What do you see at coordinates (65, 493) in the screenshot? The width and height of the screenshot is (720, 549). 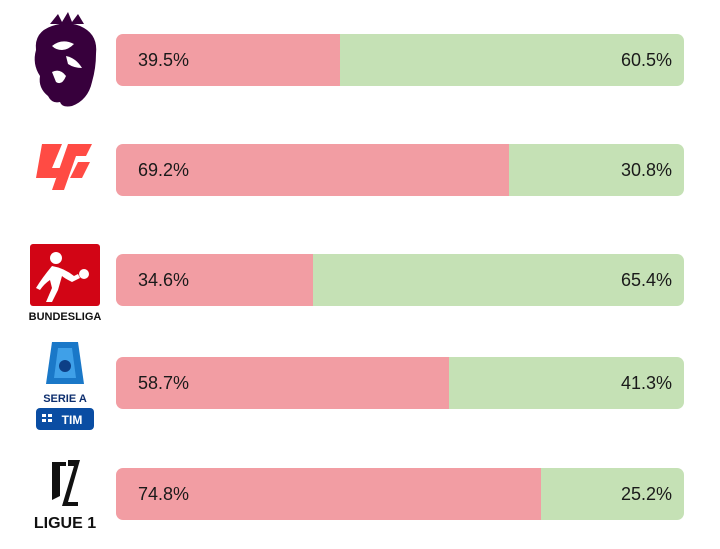 I see `ligue1-icon: LIGUE 1` at bounding box center [65, 493].